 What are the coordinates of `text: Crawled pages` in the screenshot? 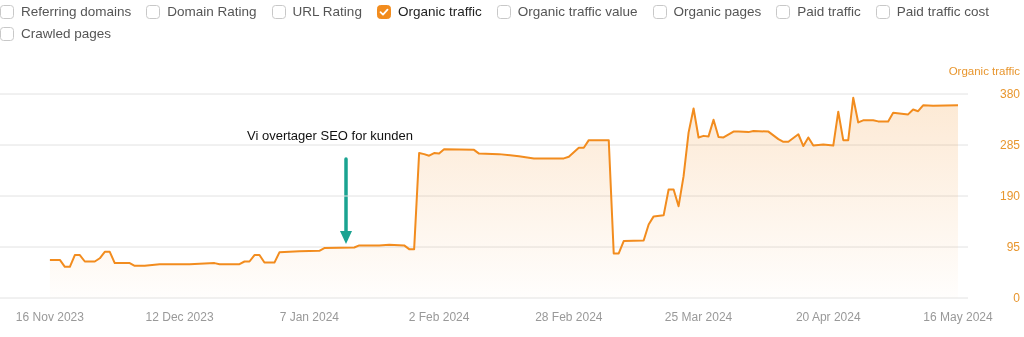 It's located at (66, 34).